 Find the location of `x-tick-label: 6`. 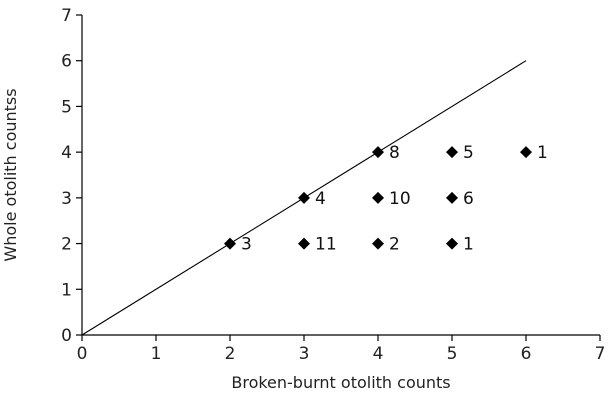

x-tick-label: 6 is located at coordinates (526, 354).